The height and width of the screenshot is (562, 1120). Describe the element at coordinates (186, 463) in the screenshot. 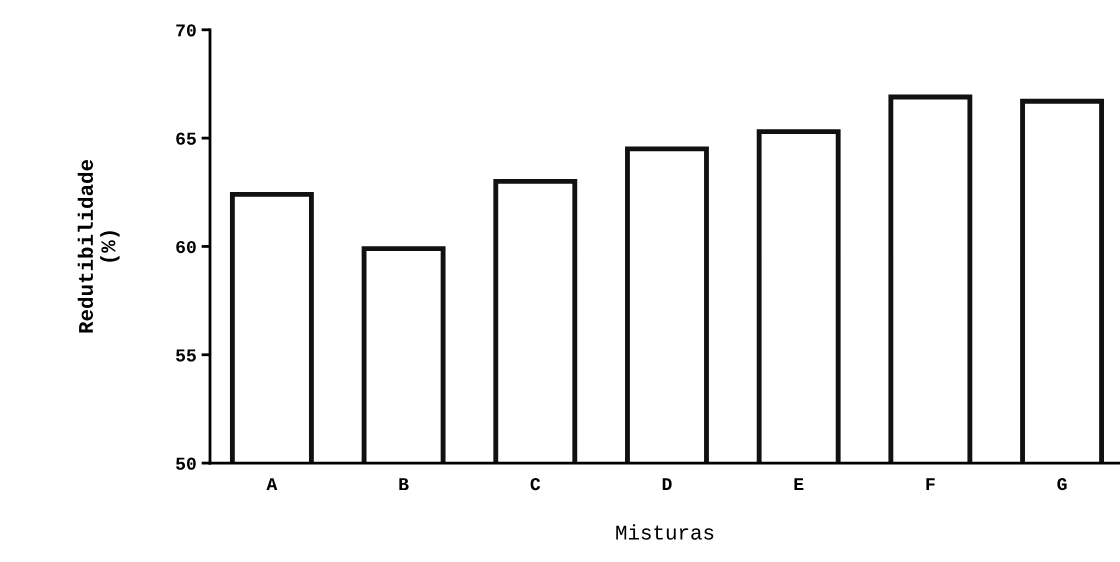

I see `y-tick-label: 50` at that location.